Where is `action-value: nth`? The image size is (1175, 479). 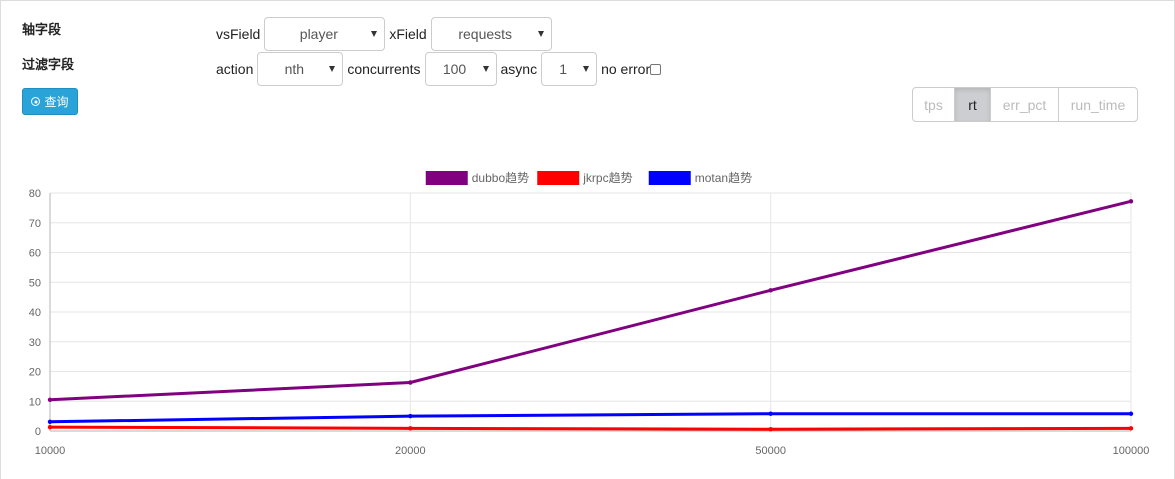
action-value: nth is located at coordinates (294, 69).